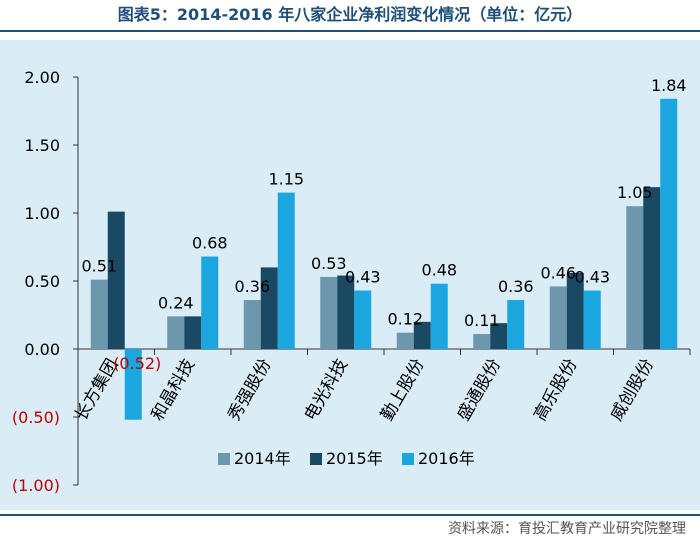 The image size is (700, 544). I want to click on data-label: 0.12, so click(405, 319).